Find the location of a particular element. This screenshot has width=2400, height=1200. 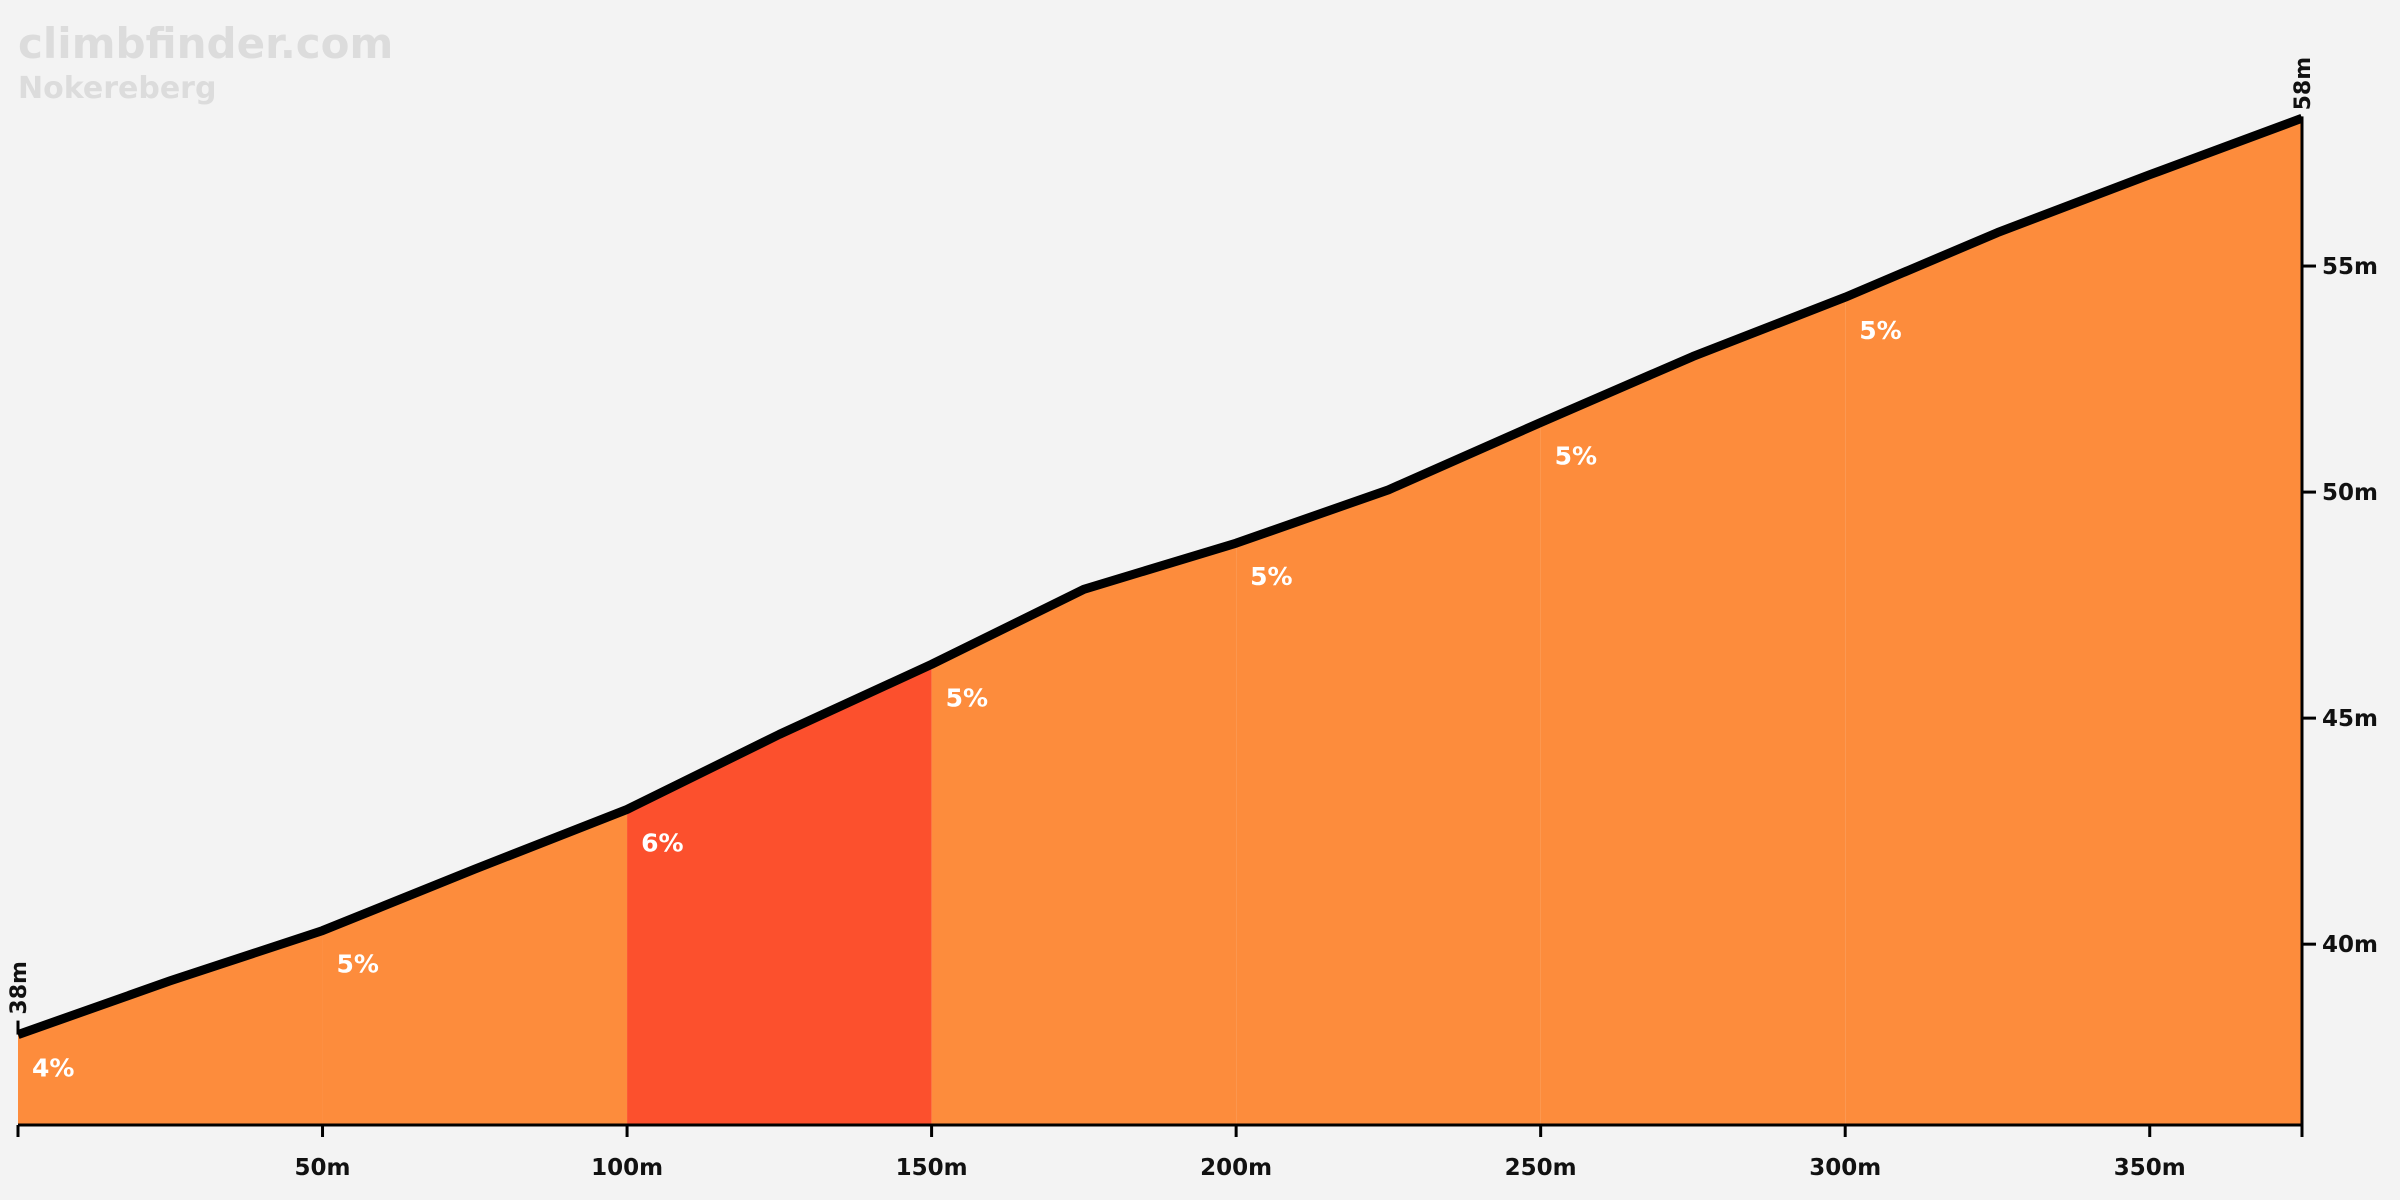

y-tick-label: 40m is located at coordinates (2350, 945).